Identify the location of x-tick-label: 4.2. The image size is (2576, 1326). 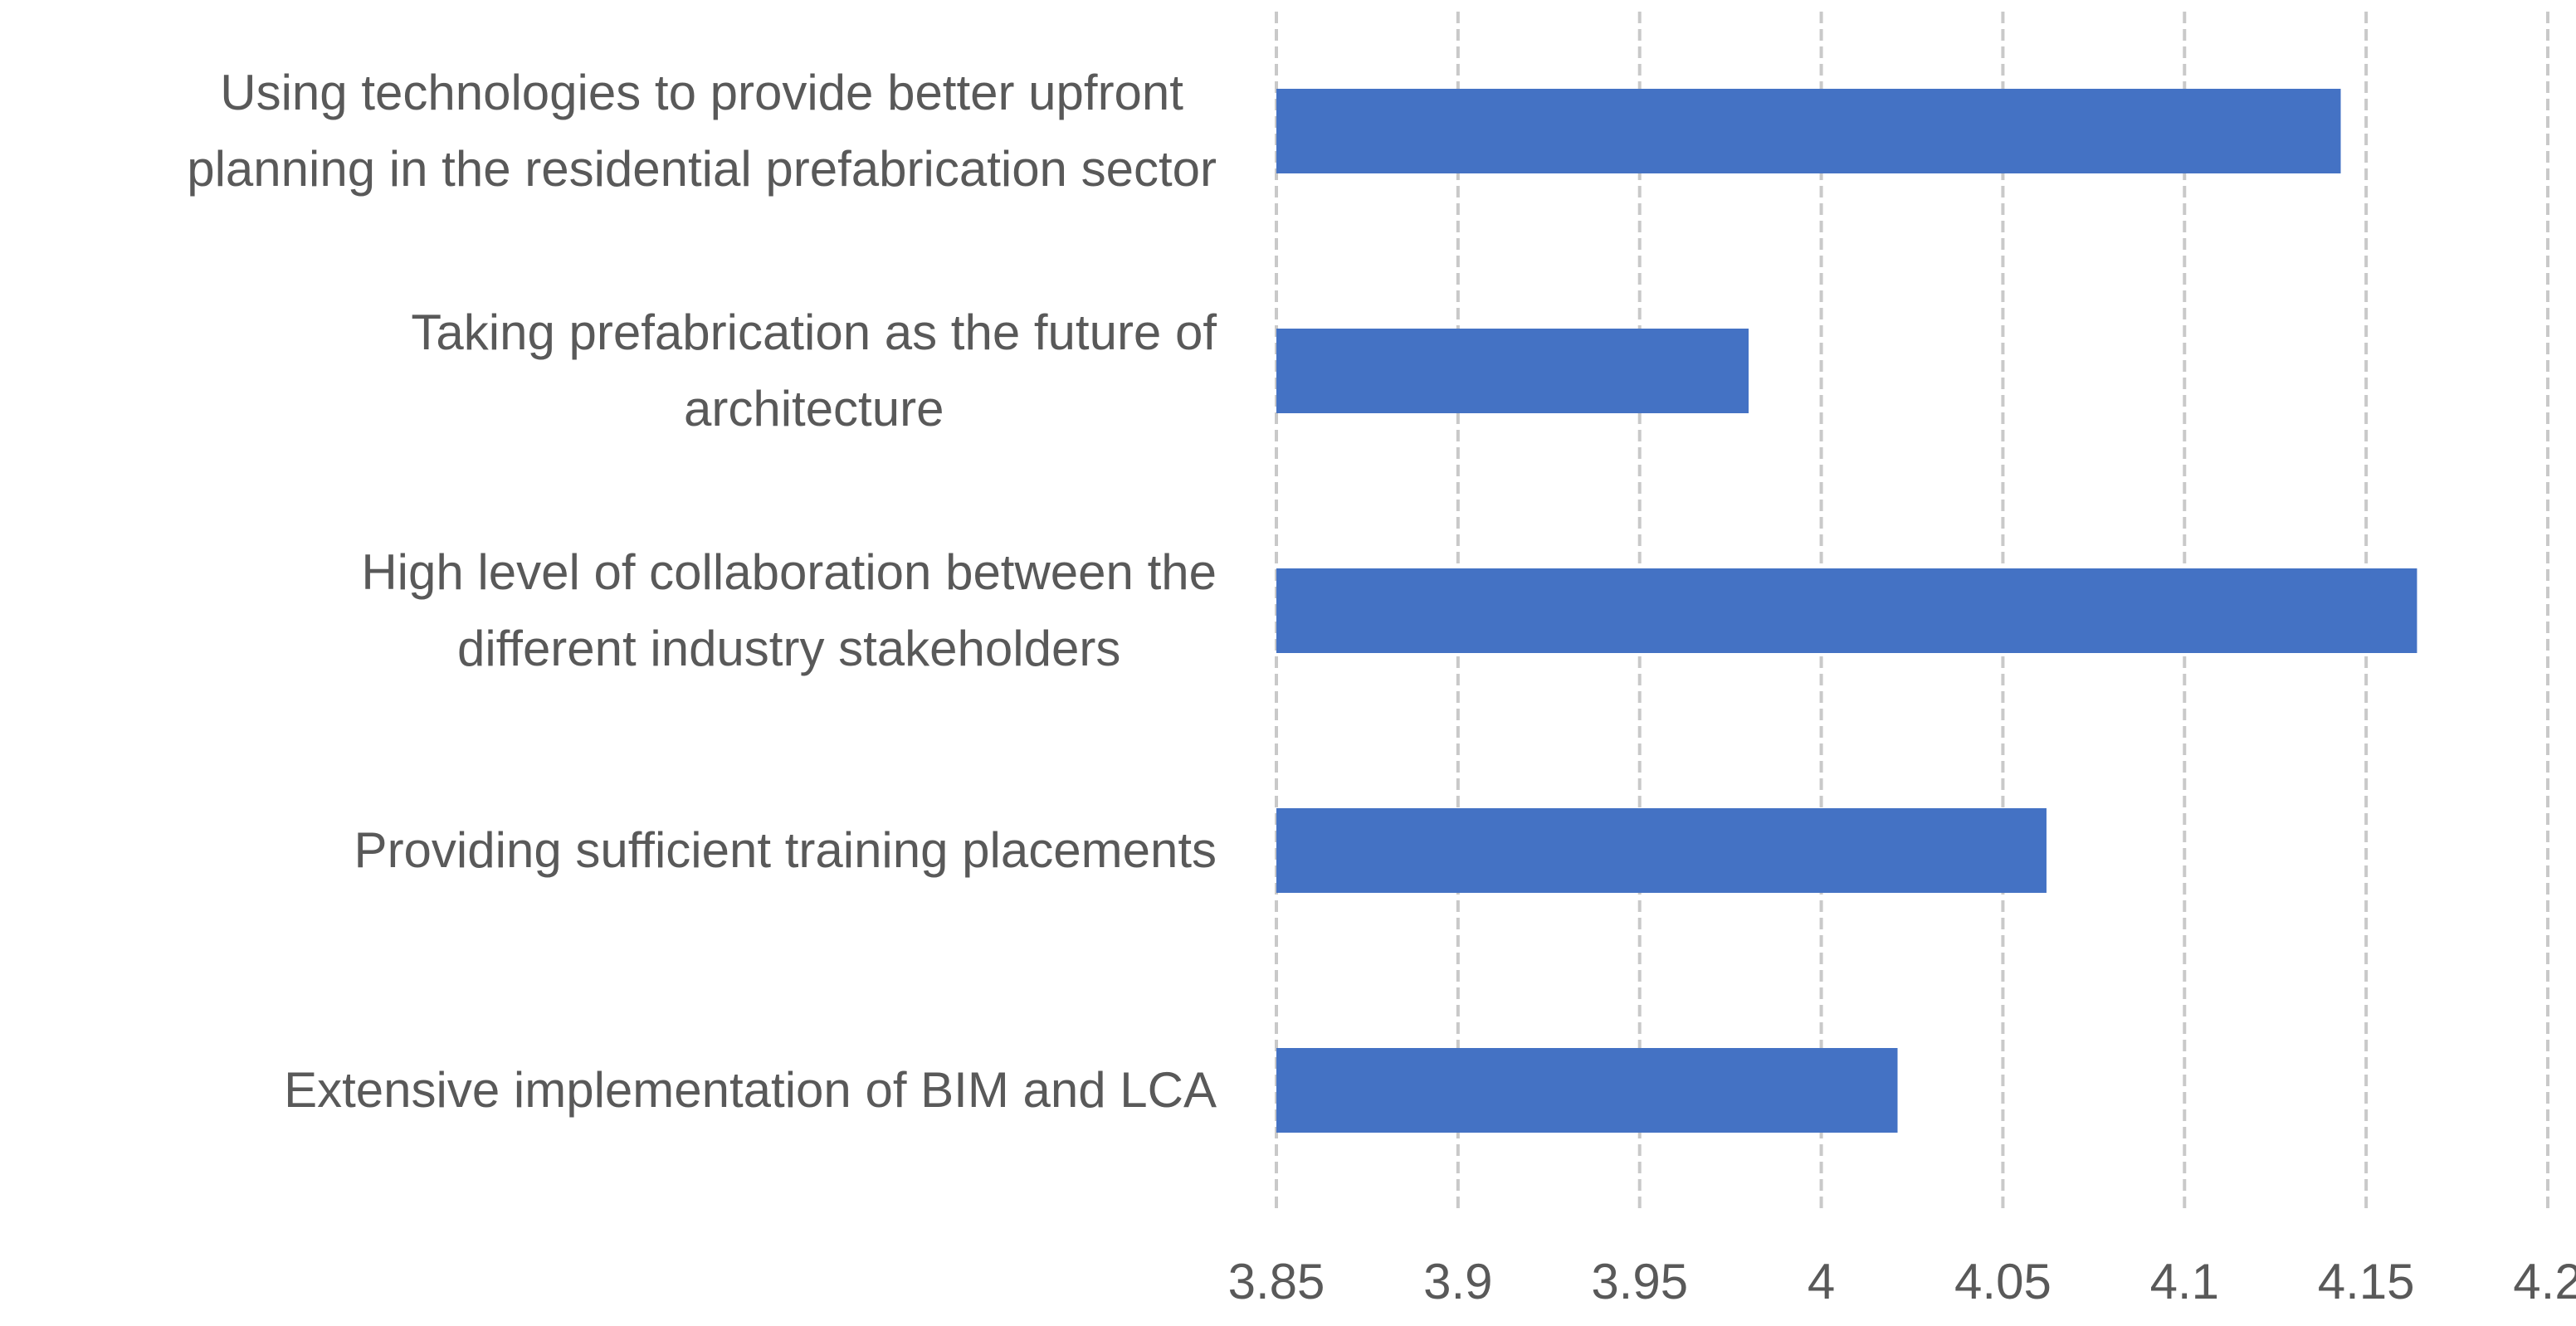
(2544, 1281).